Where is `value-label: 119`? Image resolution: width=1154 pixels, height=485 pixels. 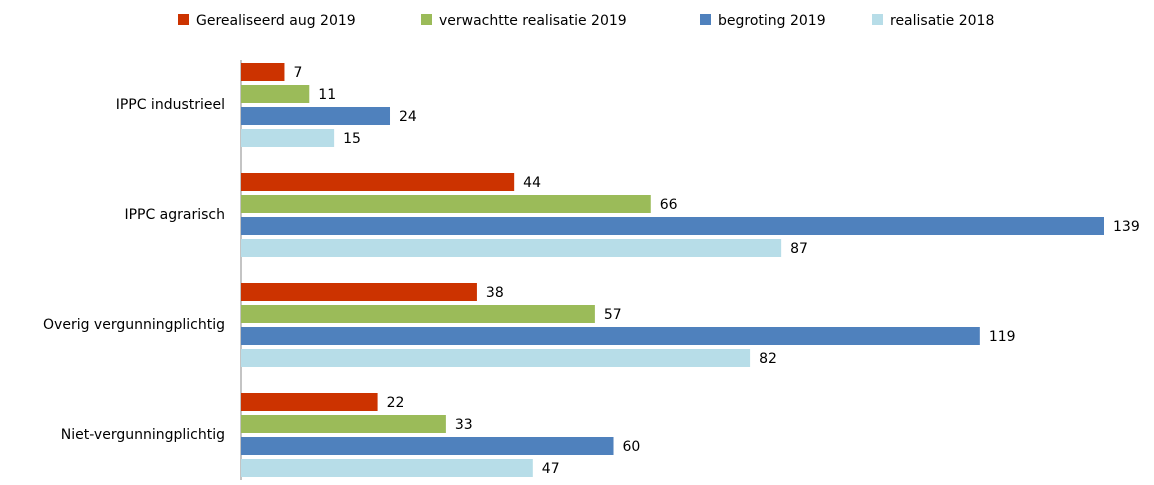 value-label: 119 is located at coordinates (1002, 337).